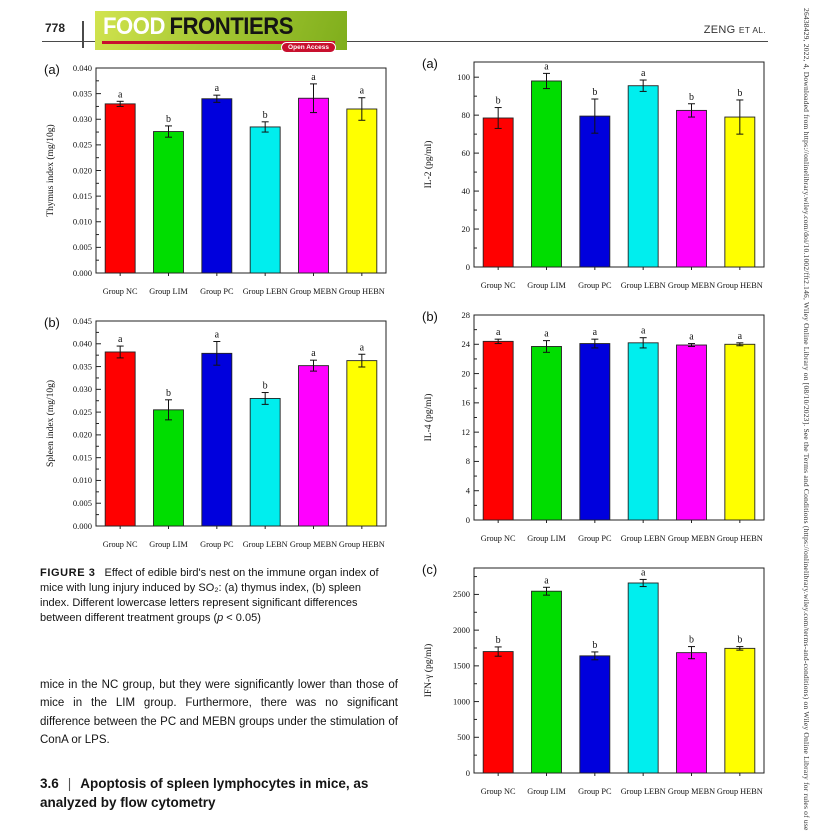 This screenshot has width=814, height=835. I want to click on y-tick-label: 0.040, so click(82, 68).